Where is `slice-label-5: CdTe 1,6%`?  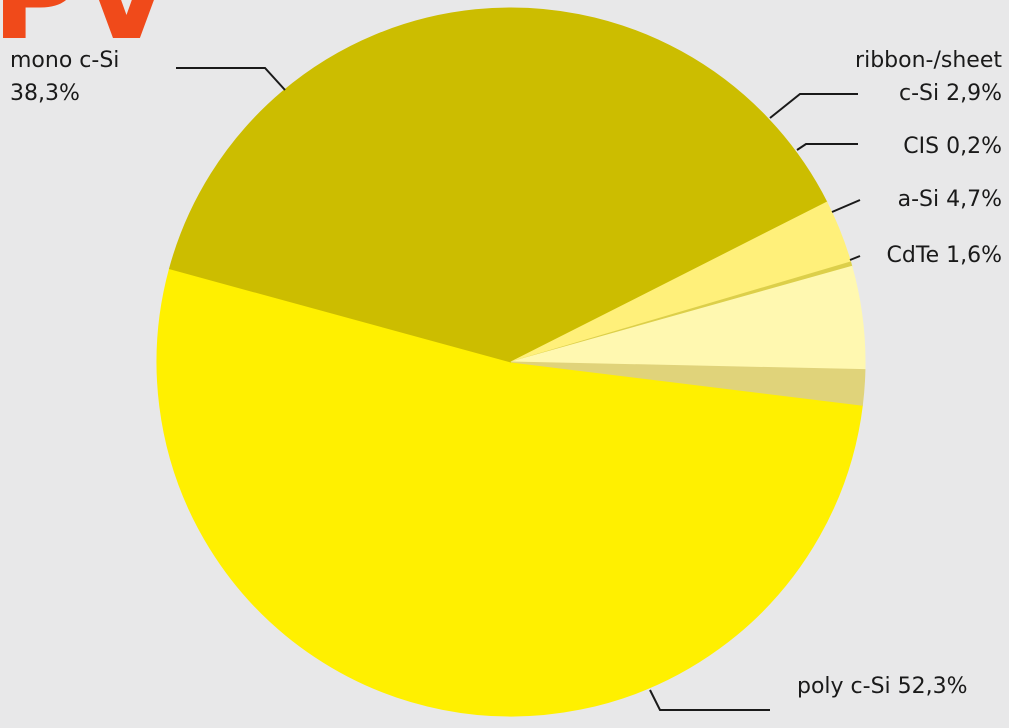
slice-label-5: CdTe 1,6% is located at coordinates (944, 255).